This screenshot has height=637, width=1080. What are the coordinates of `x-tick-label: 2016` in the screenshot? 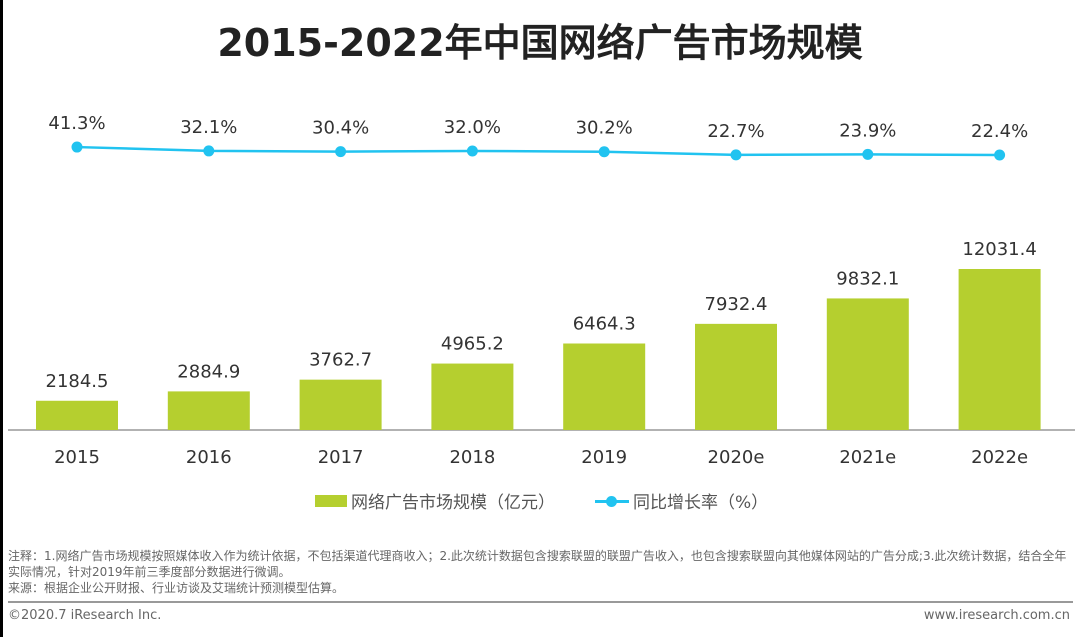 It's located at (209, 457).